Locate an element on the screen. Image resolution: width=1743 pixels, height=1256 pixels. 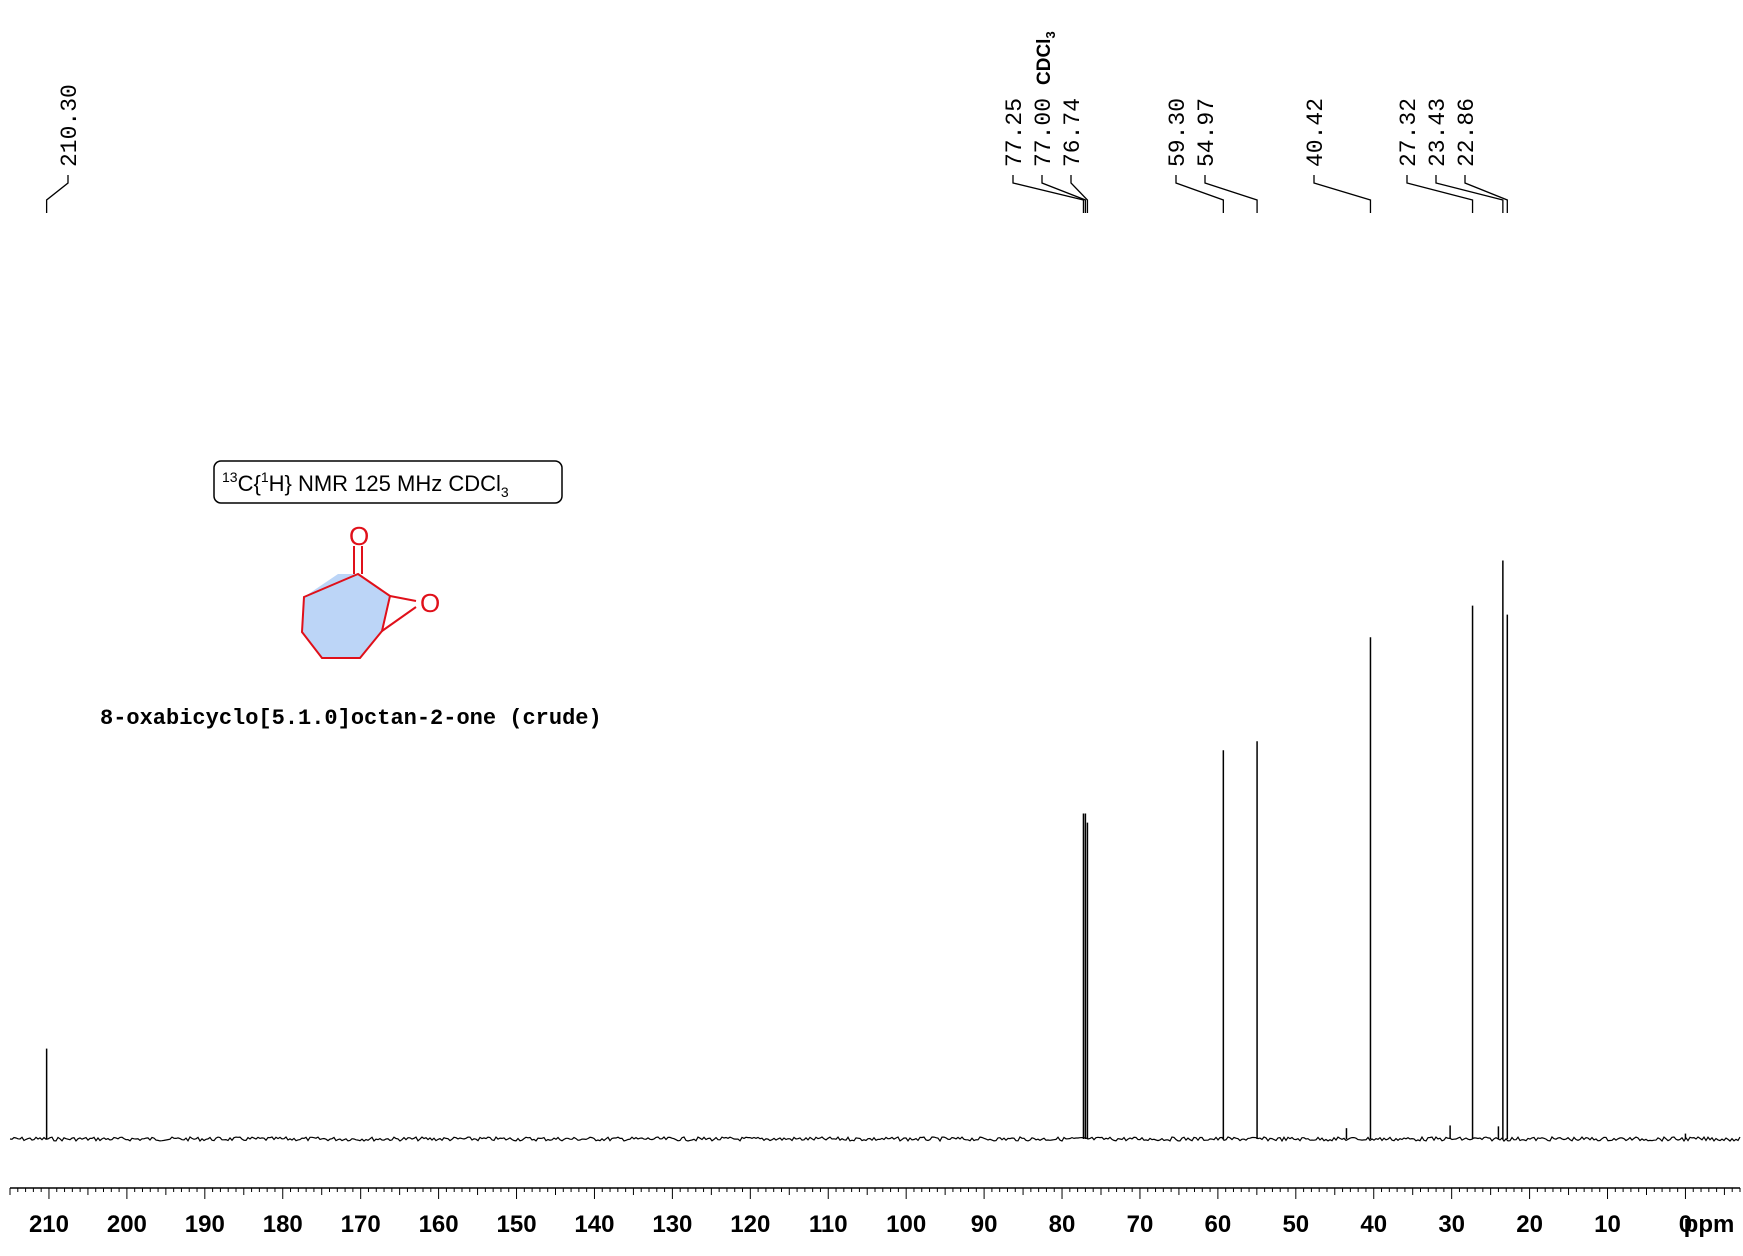
x-tick-label: 60 is located at coordinates (1218, 1224).